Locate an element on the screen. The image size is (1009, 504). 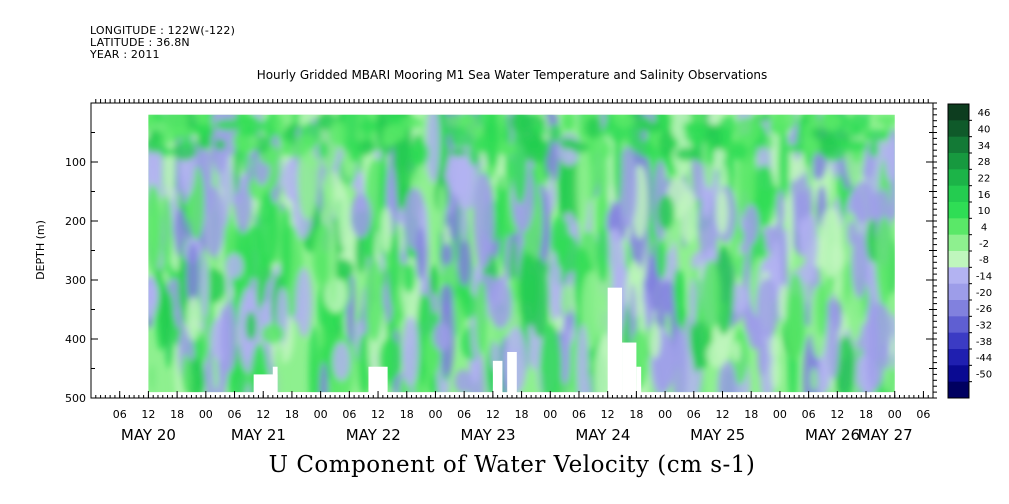
x-hour-label: 18 is located at coordinates (292, 414).